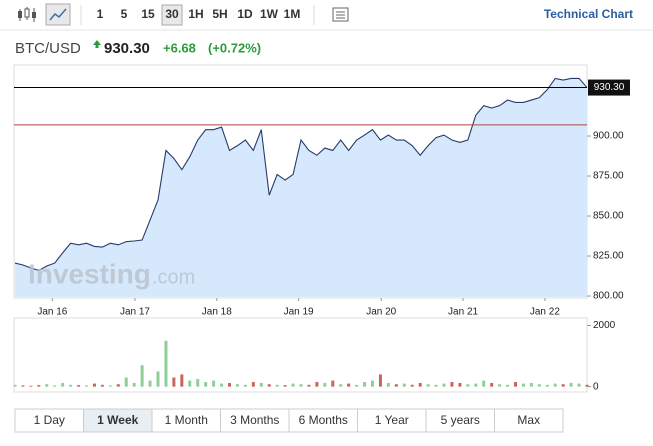  What do you see at coordinates (179, 47) in the screenshot?
I see `change: +6.68` at bounding box center [179, 47].